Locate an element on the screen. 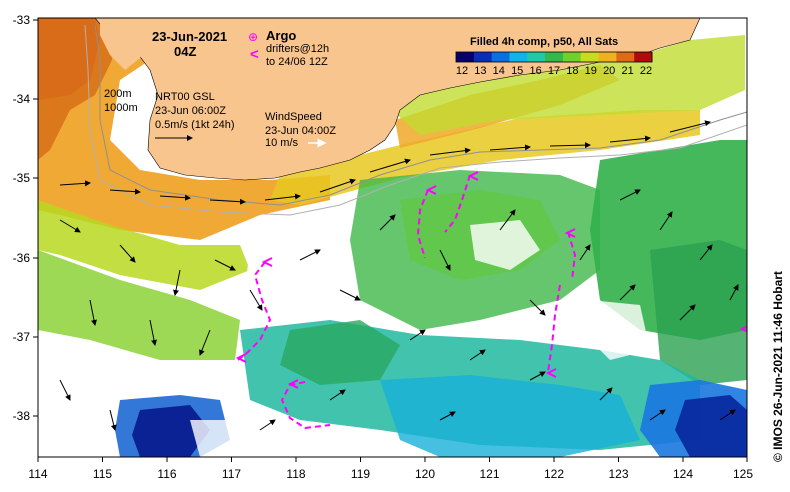  date-label: 23-Jun-2021 is located at coordinates (189, 36).